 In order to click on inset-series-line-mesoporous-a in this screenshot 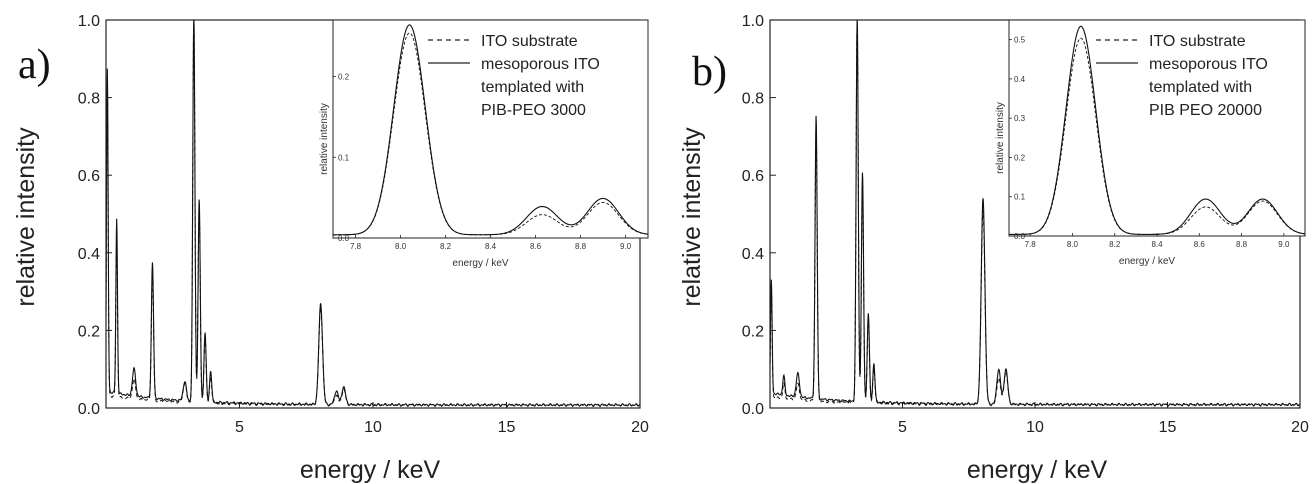, I will do `click(491, 130)`.